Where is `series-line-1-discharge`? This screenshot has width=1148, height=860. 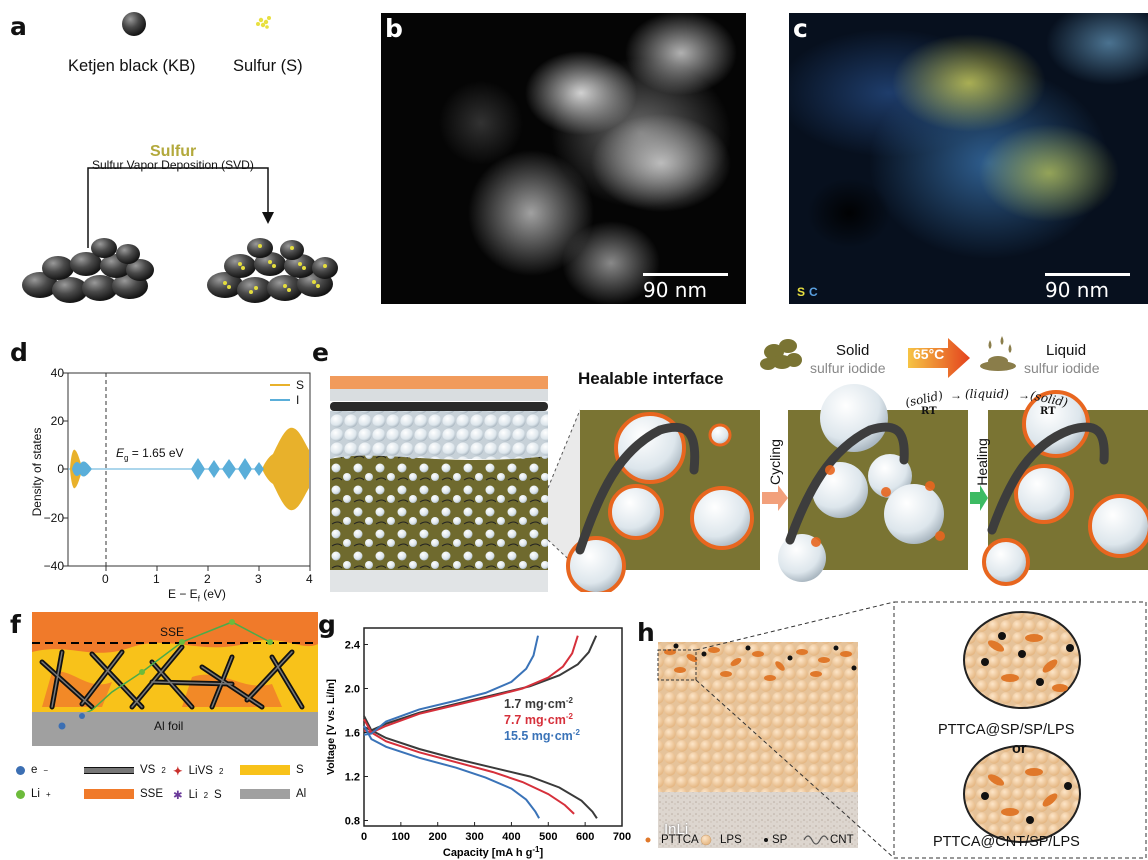
series-line-1-discharge is located at coordinates (480, 767).